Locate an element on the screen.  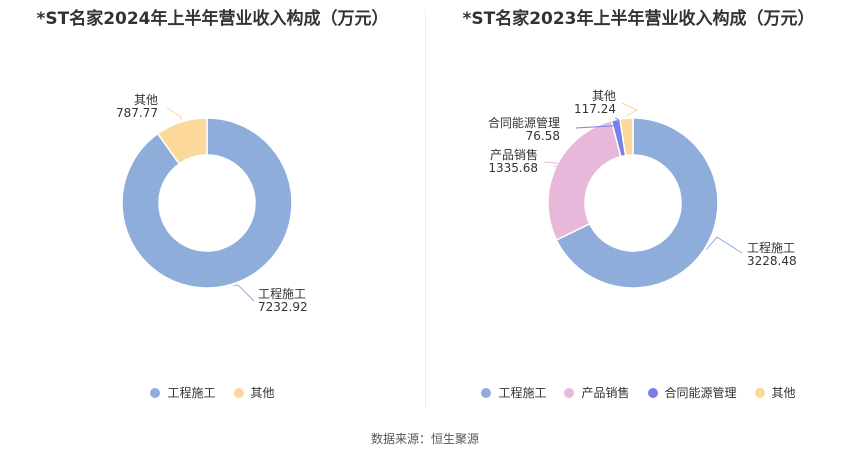
legend-2024: 工程施工 其他 is located at coordinates (212, 392).